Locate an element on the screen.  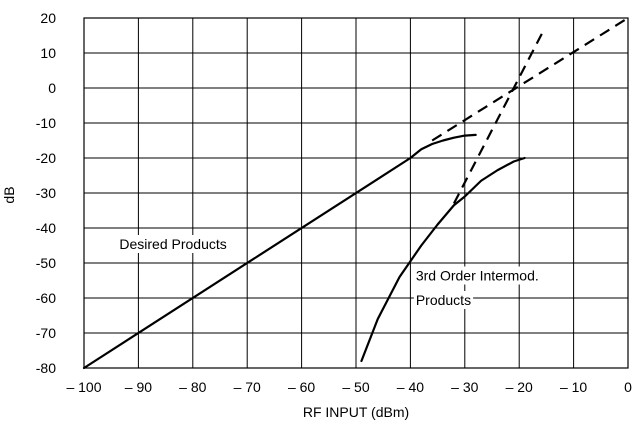
x-tick-label: 0 is located at coordinates (628, 387).